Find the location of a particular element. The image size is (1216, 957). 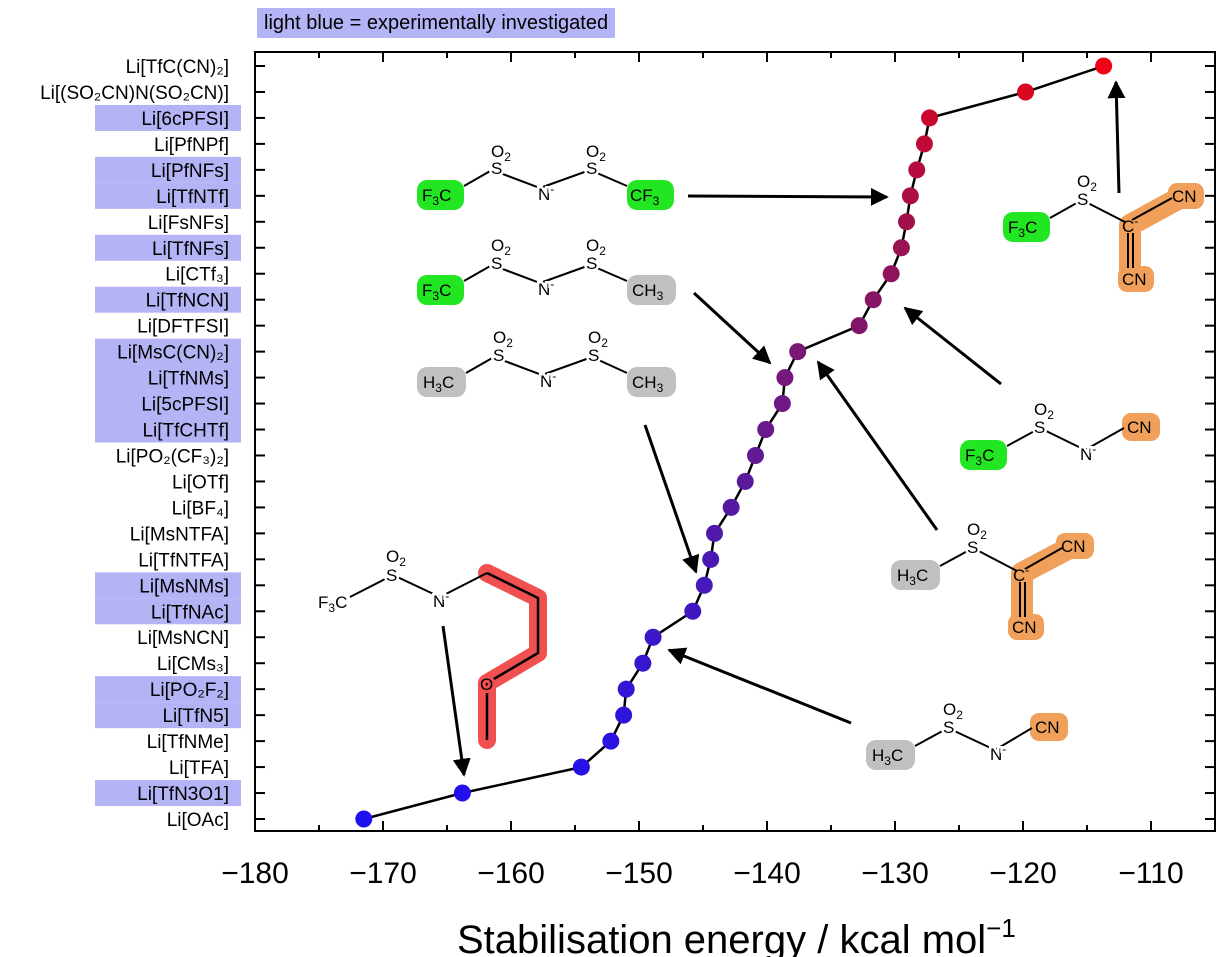

cf3-group-right is located at coordinates (650, 195).